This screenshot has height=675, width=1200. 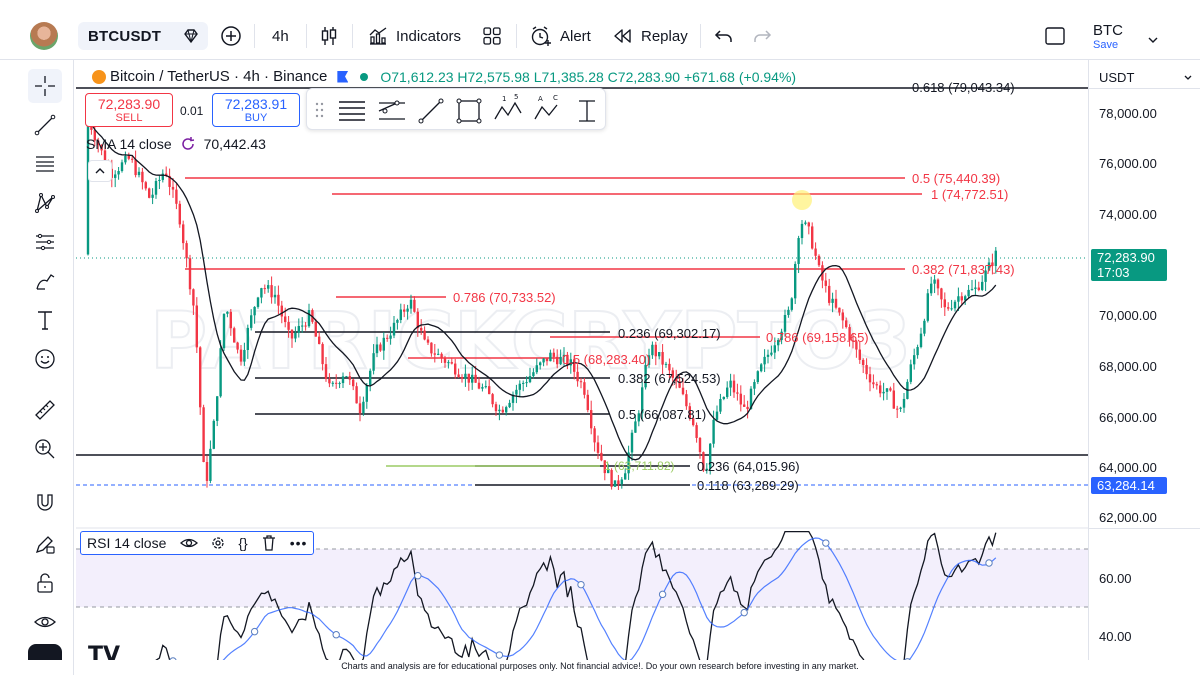 What do you see at coordinates (504, 99) in the screenshot?
I see `svg-text: 1` at bounding box center [504, 99].